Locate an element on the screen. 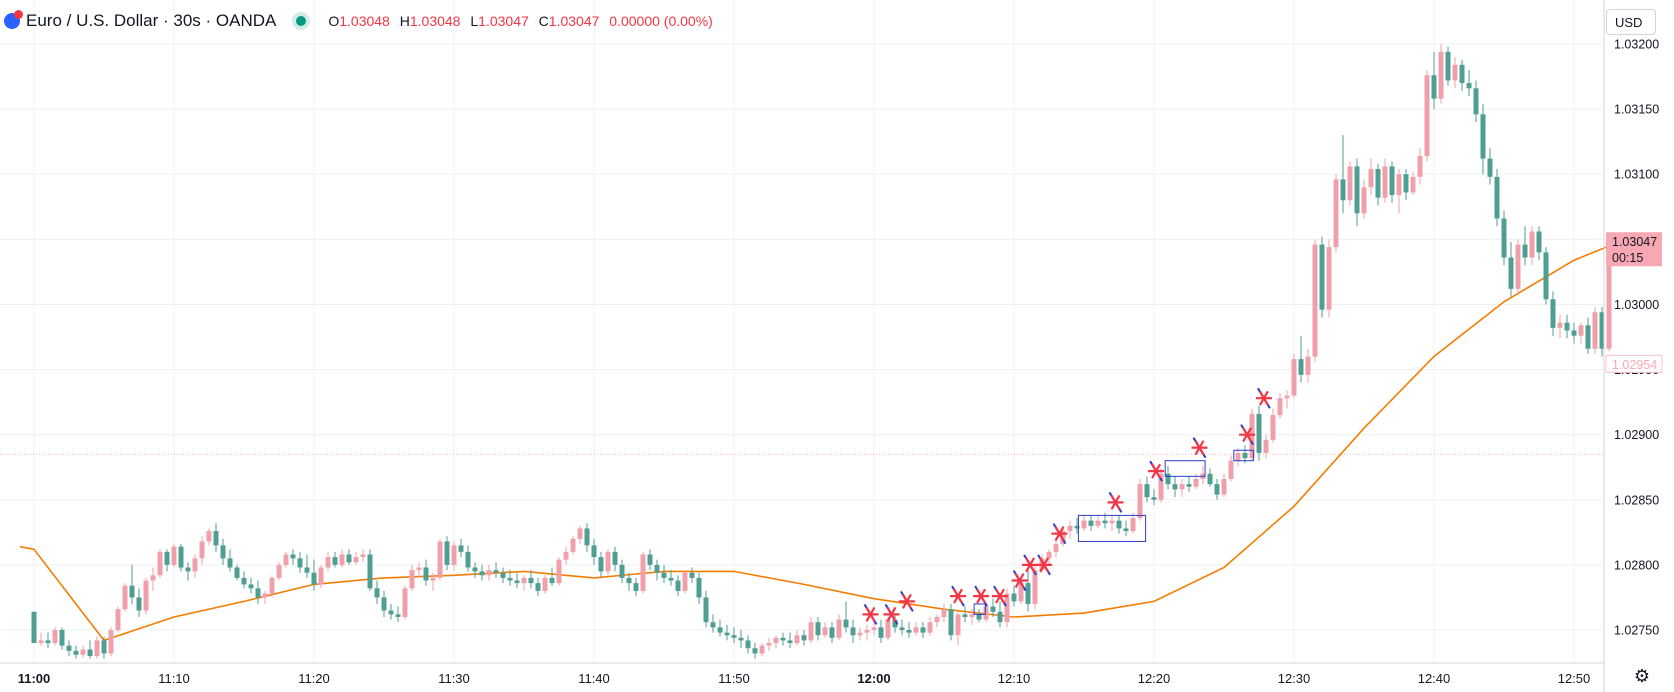  price-tick-label: 1.02800 is located at coordinates (1636, 565).